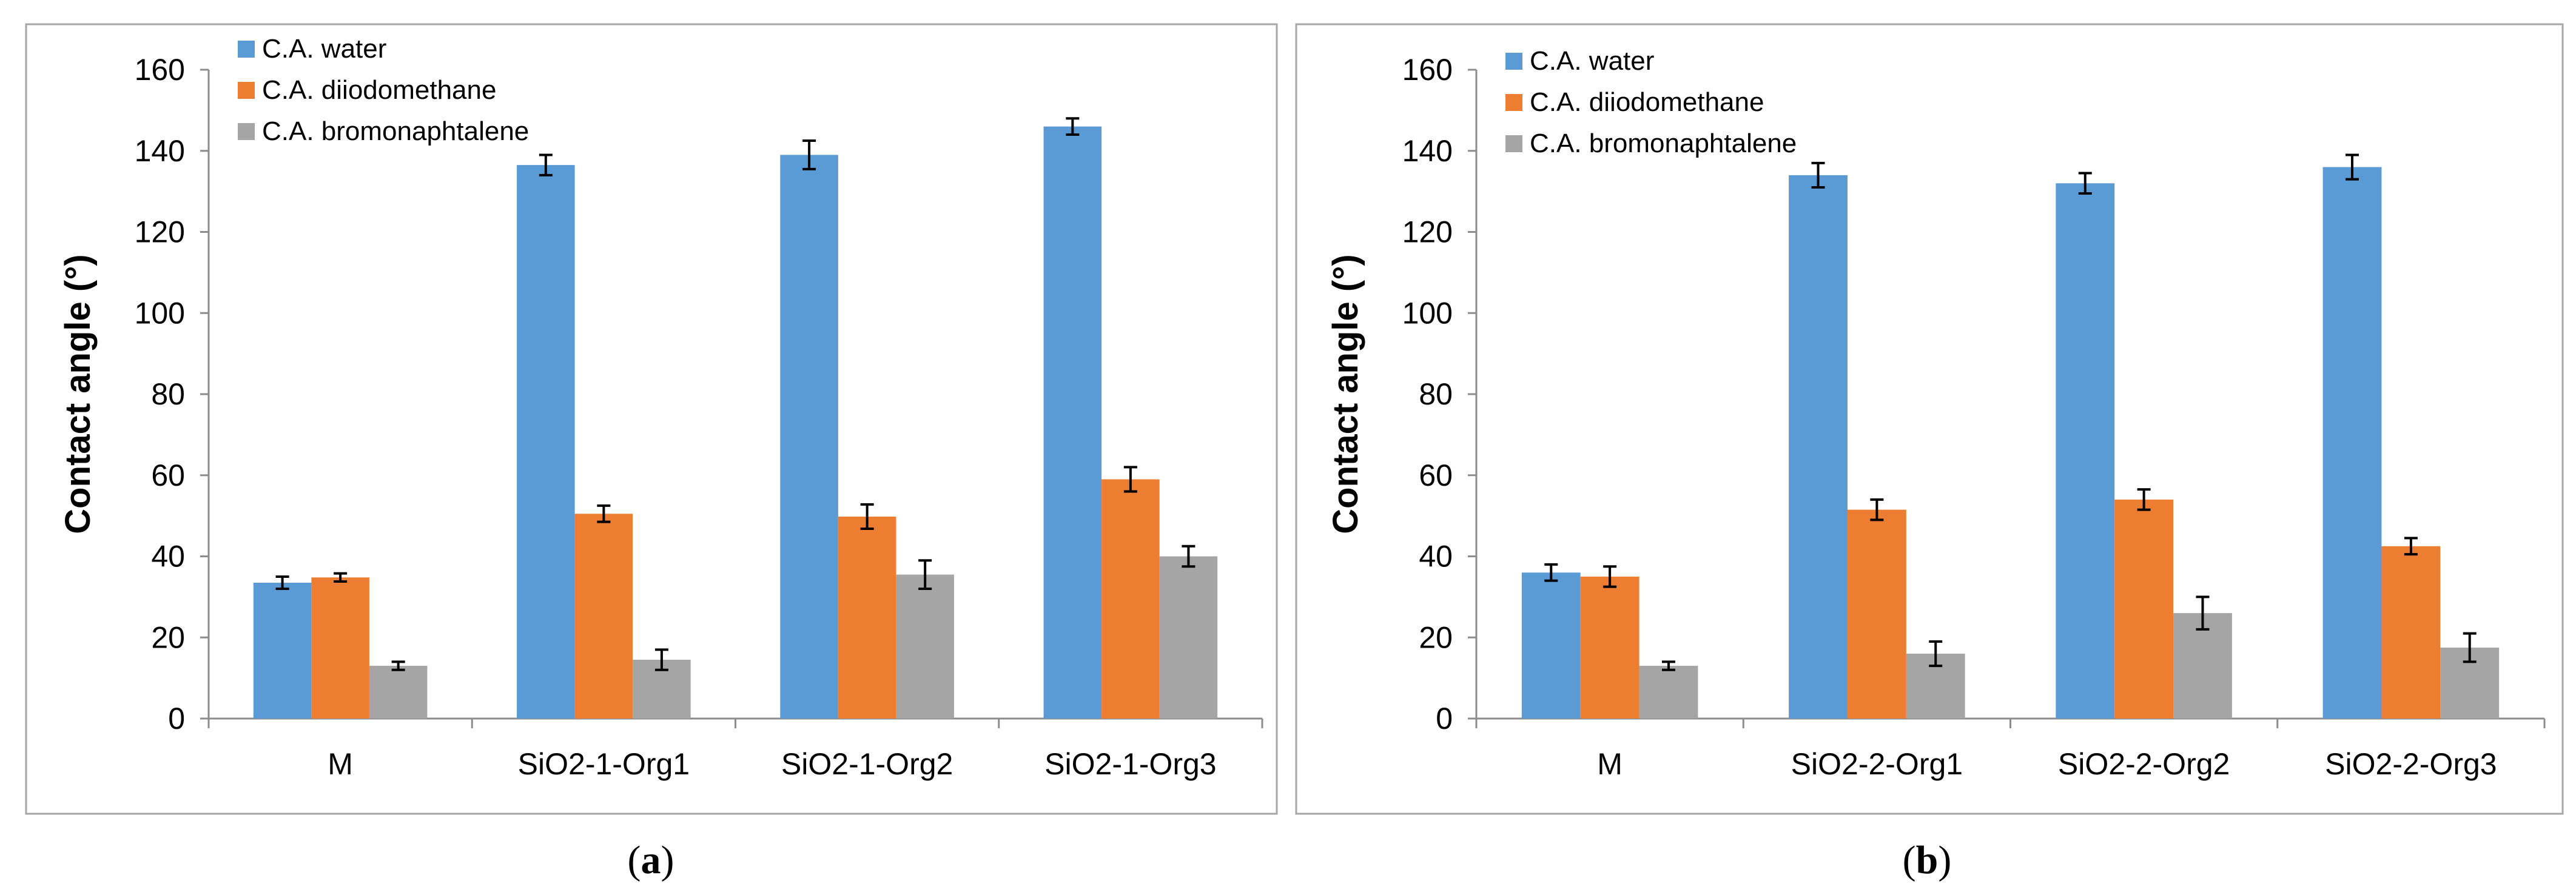 This screenshot has height=895, width=2576. What do you see at coordinates (168, 394) in the screenshot?
I see `panel-a-y-tick-label: 80` at bounding box center [168, 394].